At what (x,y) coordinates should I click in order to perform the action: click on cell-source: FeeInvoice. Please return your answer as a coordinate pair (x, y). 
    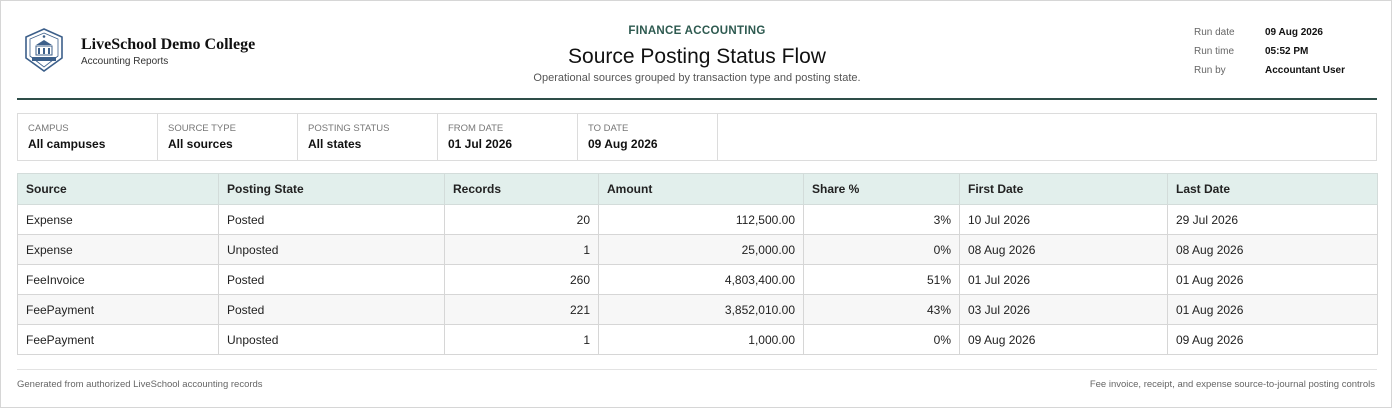
    Looking at the image, I should click on (118, 279).